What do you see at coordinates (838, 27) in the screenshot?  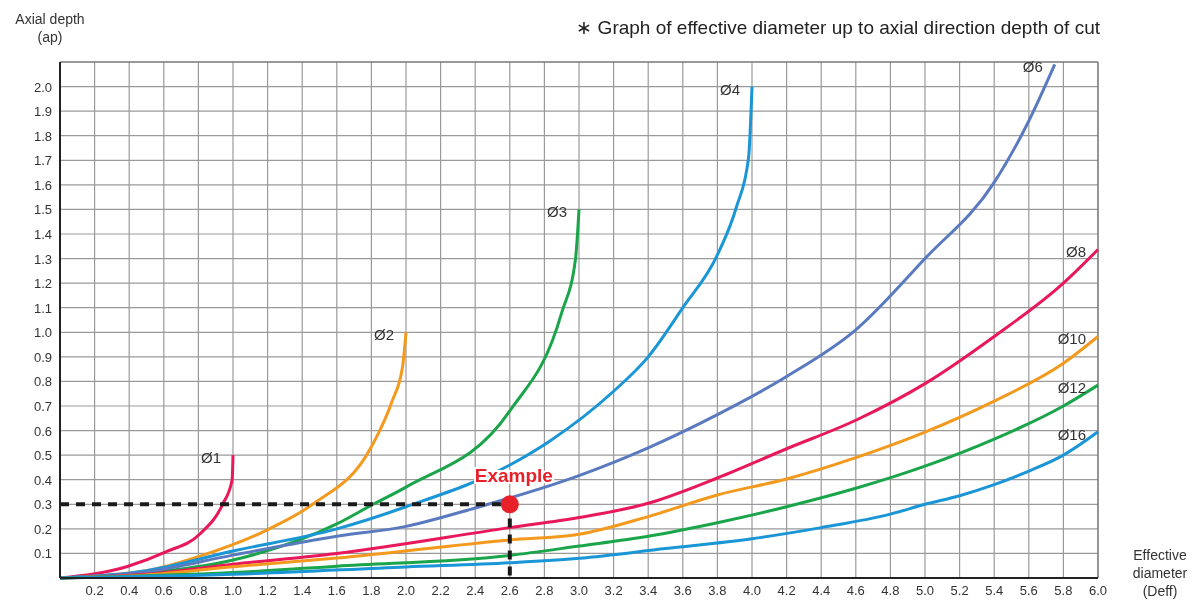 I see `chart-title: ∗ Graph of effective diameter up to axial direction depth of cut` at bounding box center [838, 27].